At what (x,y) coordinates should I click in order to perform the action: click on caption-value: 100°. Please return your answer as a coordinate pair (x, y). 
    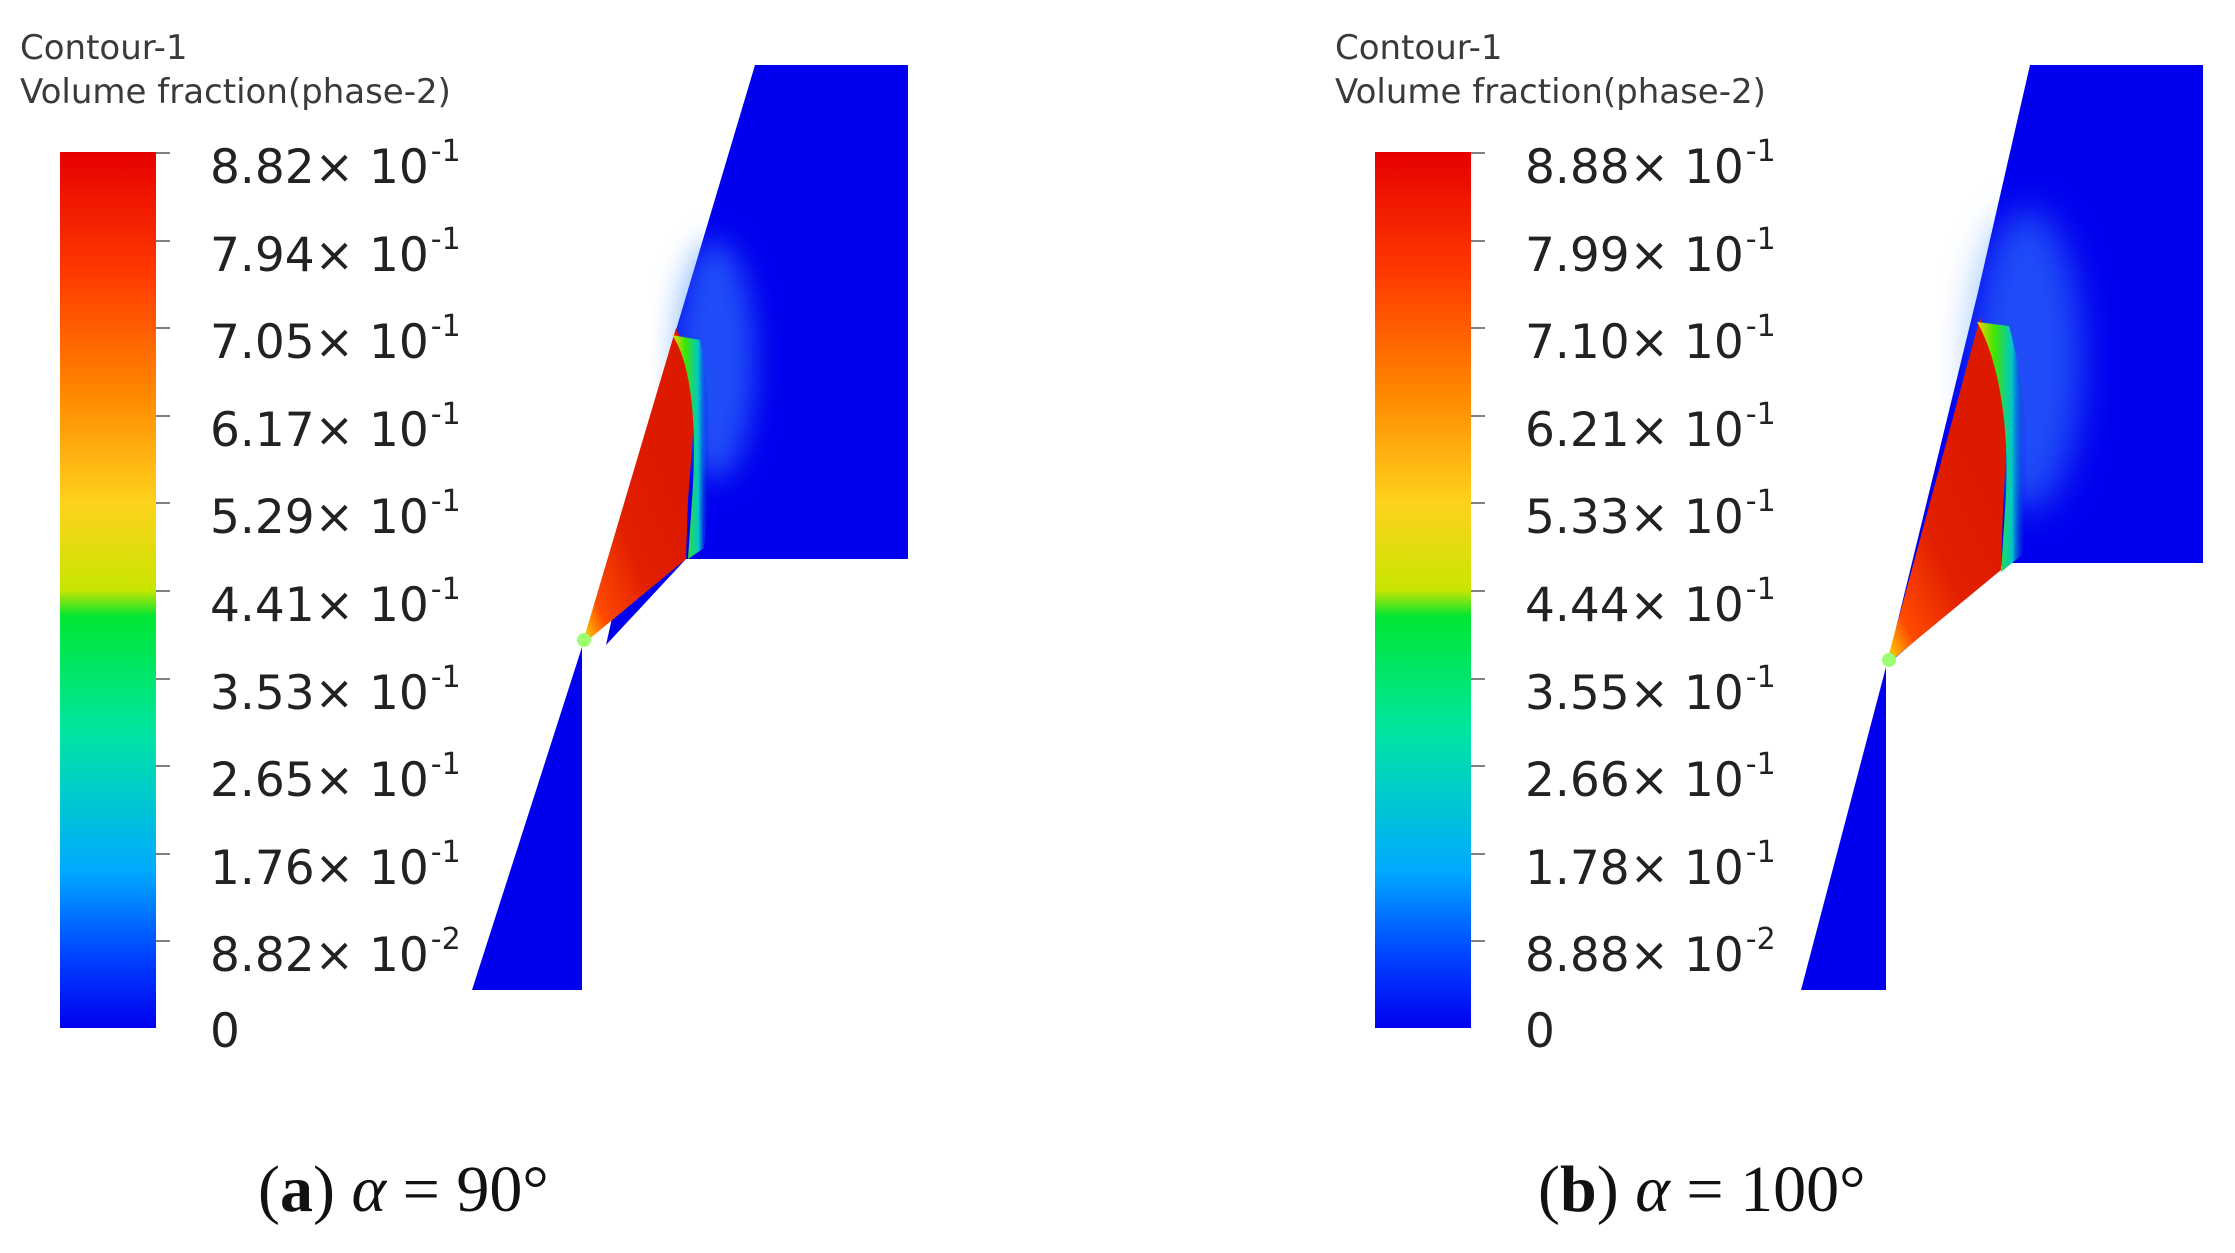
    Looking at the image, I should click on (1803, 1189).